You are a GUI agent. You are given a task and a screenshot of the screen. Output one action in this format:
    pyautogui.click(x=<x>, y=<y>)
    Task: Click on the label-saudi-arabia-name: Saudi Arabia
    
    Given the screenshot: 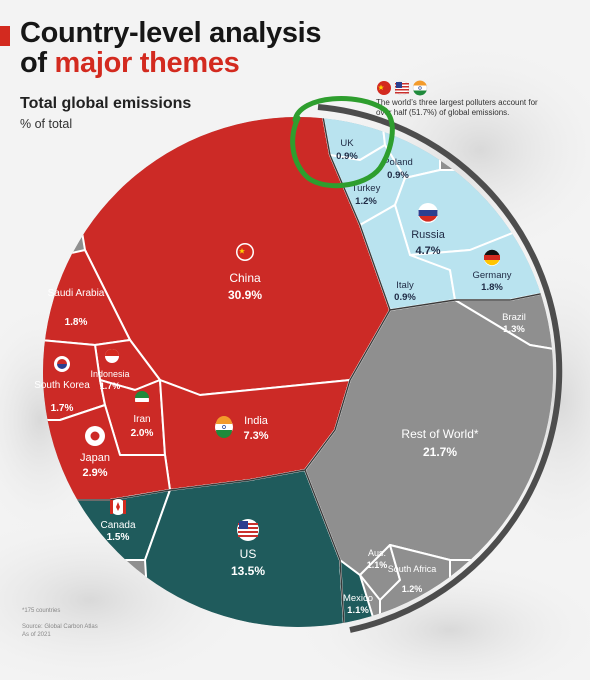 What is the action you would take?
    pyautogui.click(x=76, y=293)
    